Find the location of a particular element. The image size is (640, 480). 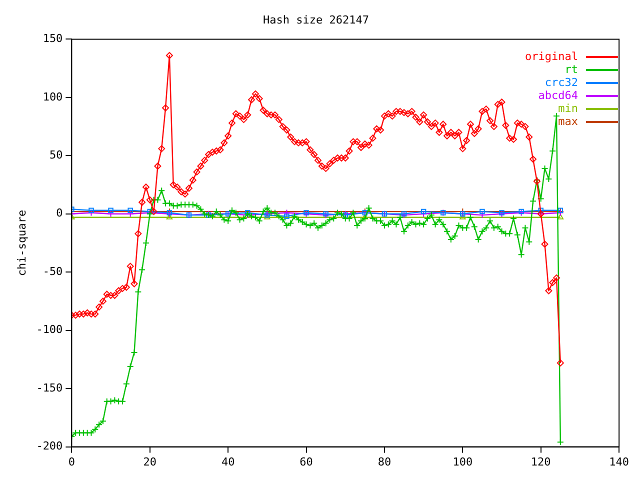

y-tick-label: -100 is located at coordinates (49, 329).